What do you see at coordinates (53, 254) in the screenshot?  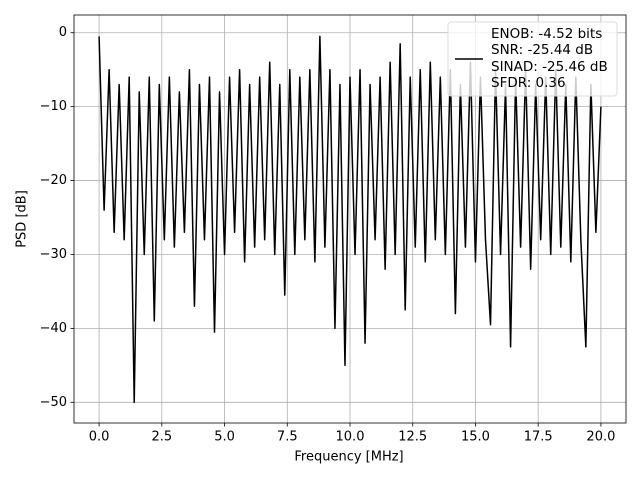 I see `y-tick-label: −30` at bounding box center [53, 254].